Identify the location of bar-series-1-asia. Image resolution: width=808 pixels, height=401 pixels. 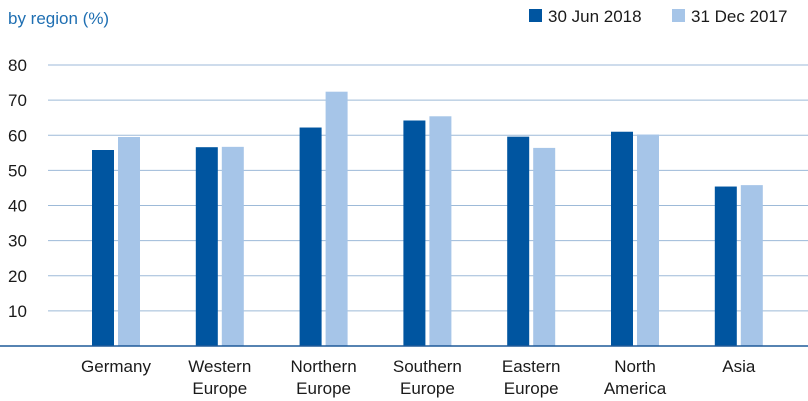
(725, 266).